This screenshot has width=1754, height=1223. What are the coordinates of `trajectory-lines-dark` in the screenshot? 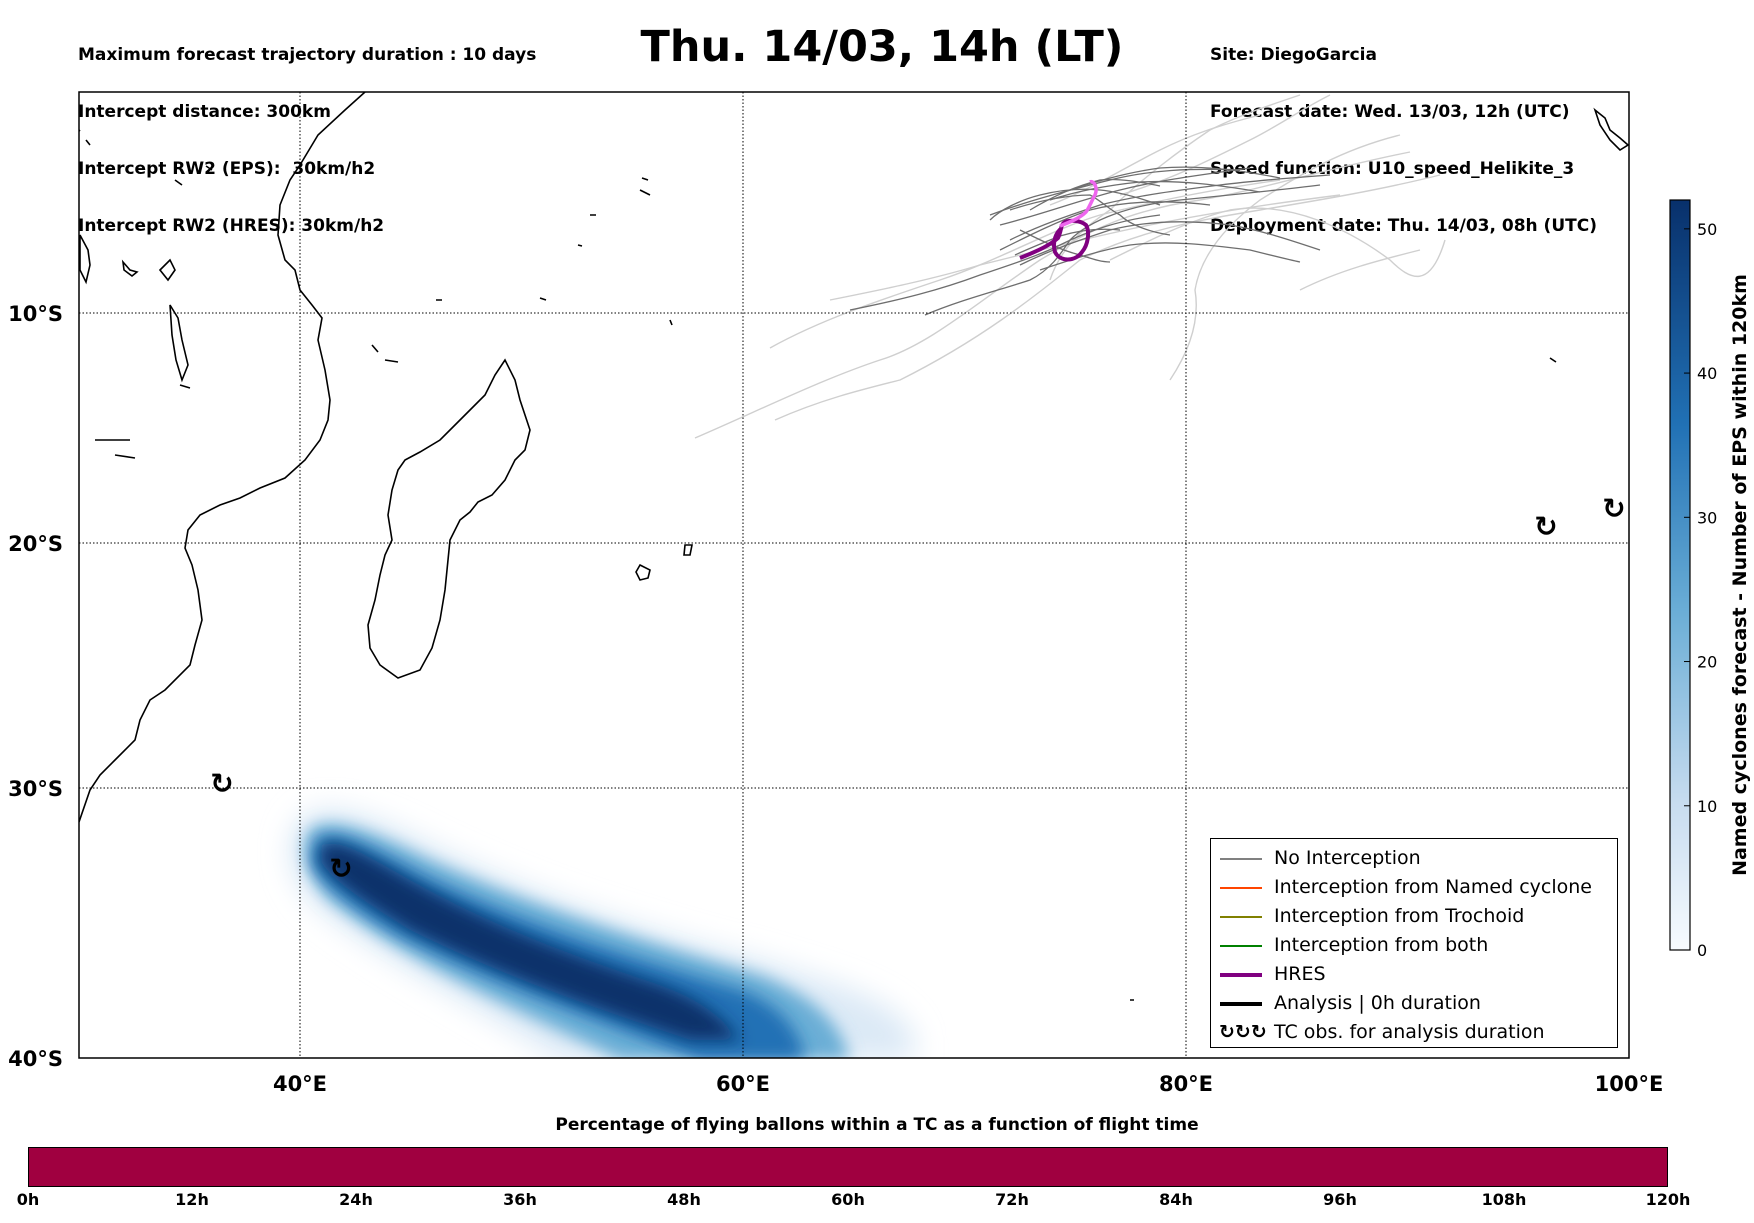 It's located at (1090, 241).